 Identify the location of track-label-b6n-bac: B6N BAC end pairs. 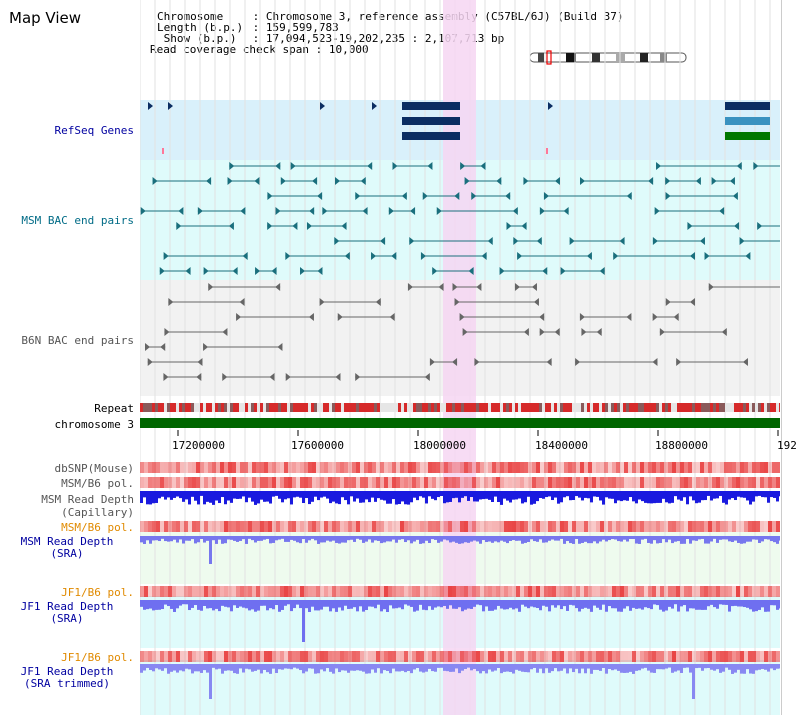
(77, 340).